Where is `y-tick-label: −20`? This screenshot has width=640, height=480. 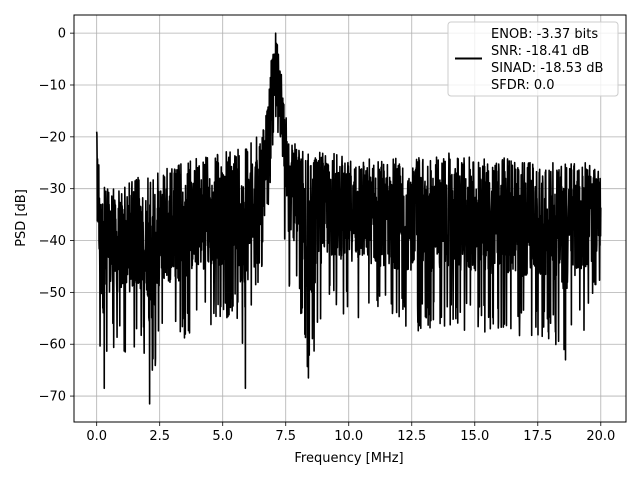
y-tick-label: −20 is located at coordinates (52, 137).